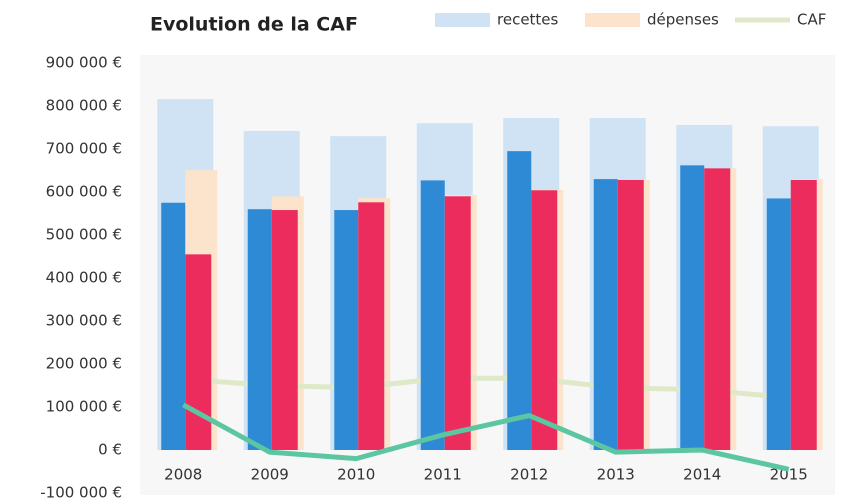 This screenshot has width=845, height=501. I want to click on legend-label: recettes, so click(528, 20).